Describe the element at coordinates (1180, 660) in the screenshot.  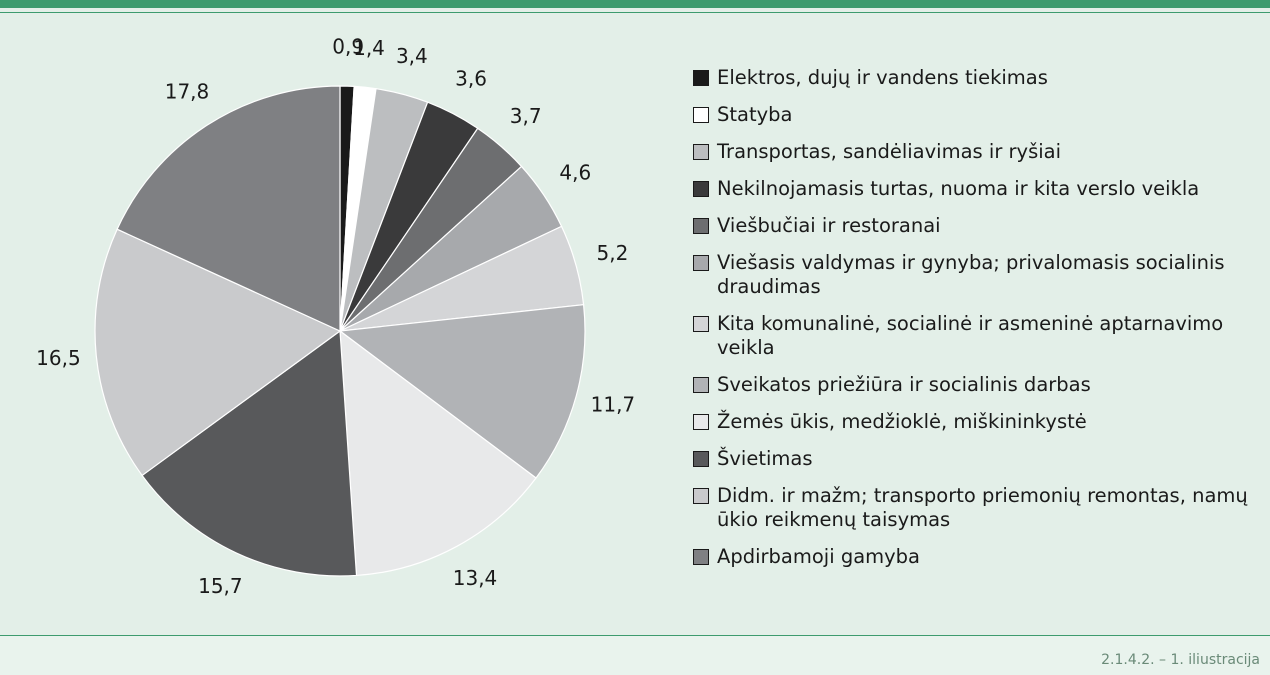
I see `footer-text: 2.1.4.2. – 1. iliustracija` at that location.